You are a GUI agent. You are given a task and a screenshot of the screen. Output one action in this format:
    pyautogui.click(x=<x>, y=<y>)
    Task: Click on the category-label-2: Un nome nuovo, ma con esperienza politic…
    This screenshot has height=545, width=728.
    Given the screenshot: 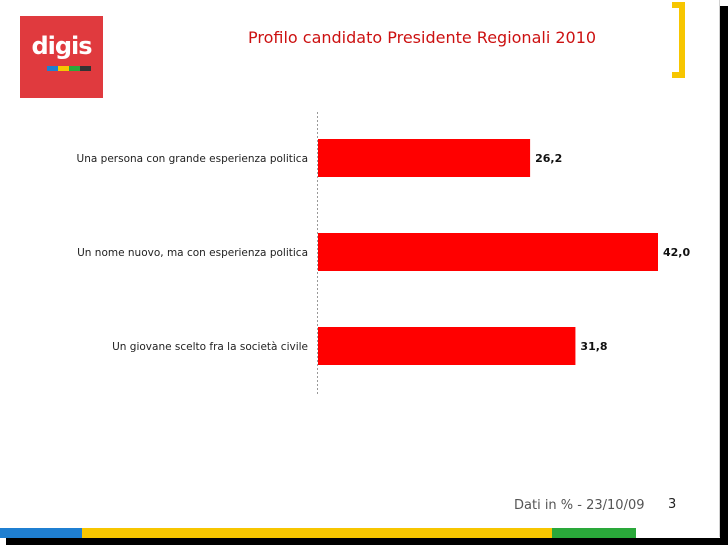 What is the action you would take?
    pyautogui.click(x=192, y=253)
    